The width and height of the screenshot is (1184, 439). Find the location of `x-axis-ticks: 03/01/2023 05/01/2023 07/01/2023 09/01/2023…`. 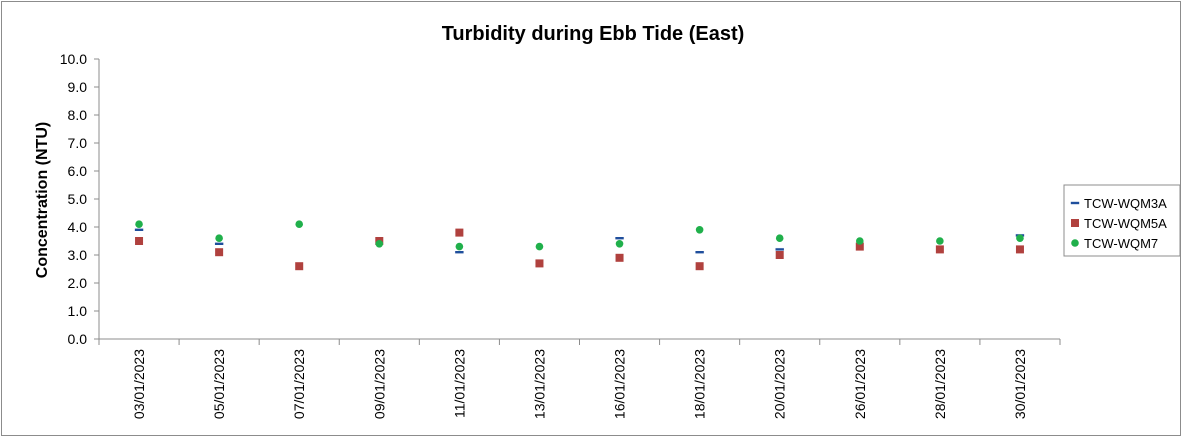

x-axis-ticks: 03/01/2023 05/01/2023 07/01/2023 09/01/2023… is located at coordinates (579, 379).